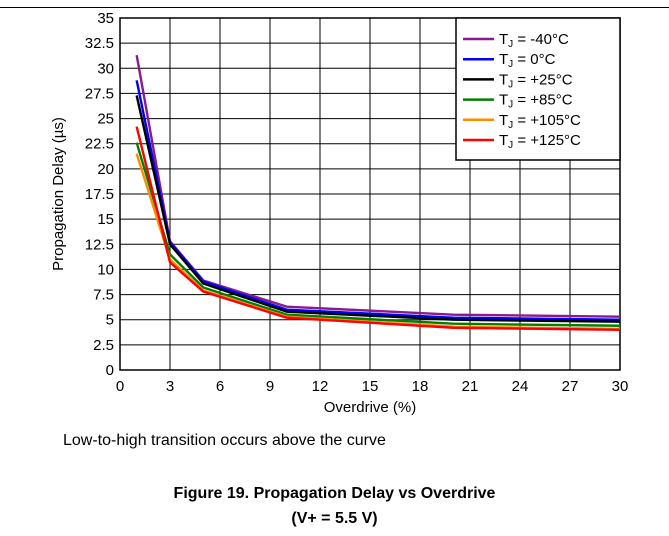  What do you see at coordinates (99, 43) in the screenshot?
I see `y-tick-label: 32.5` at bounding box center [99, 43].